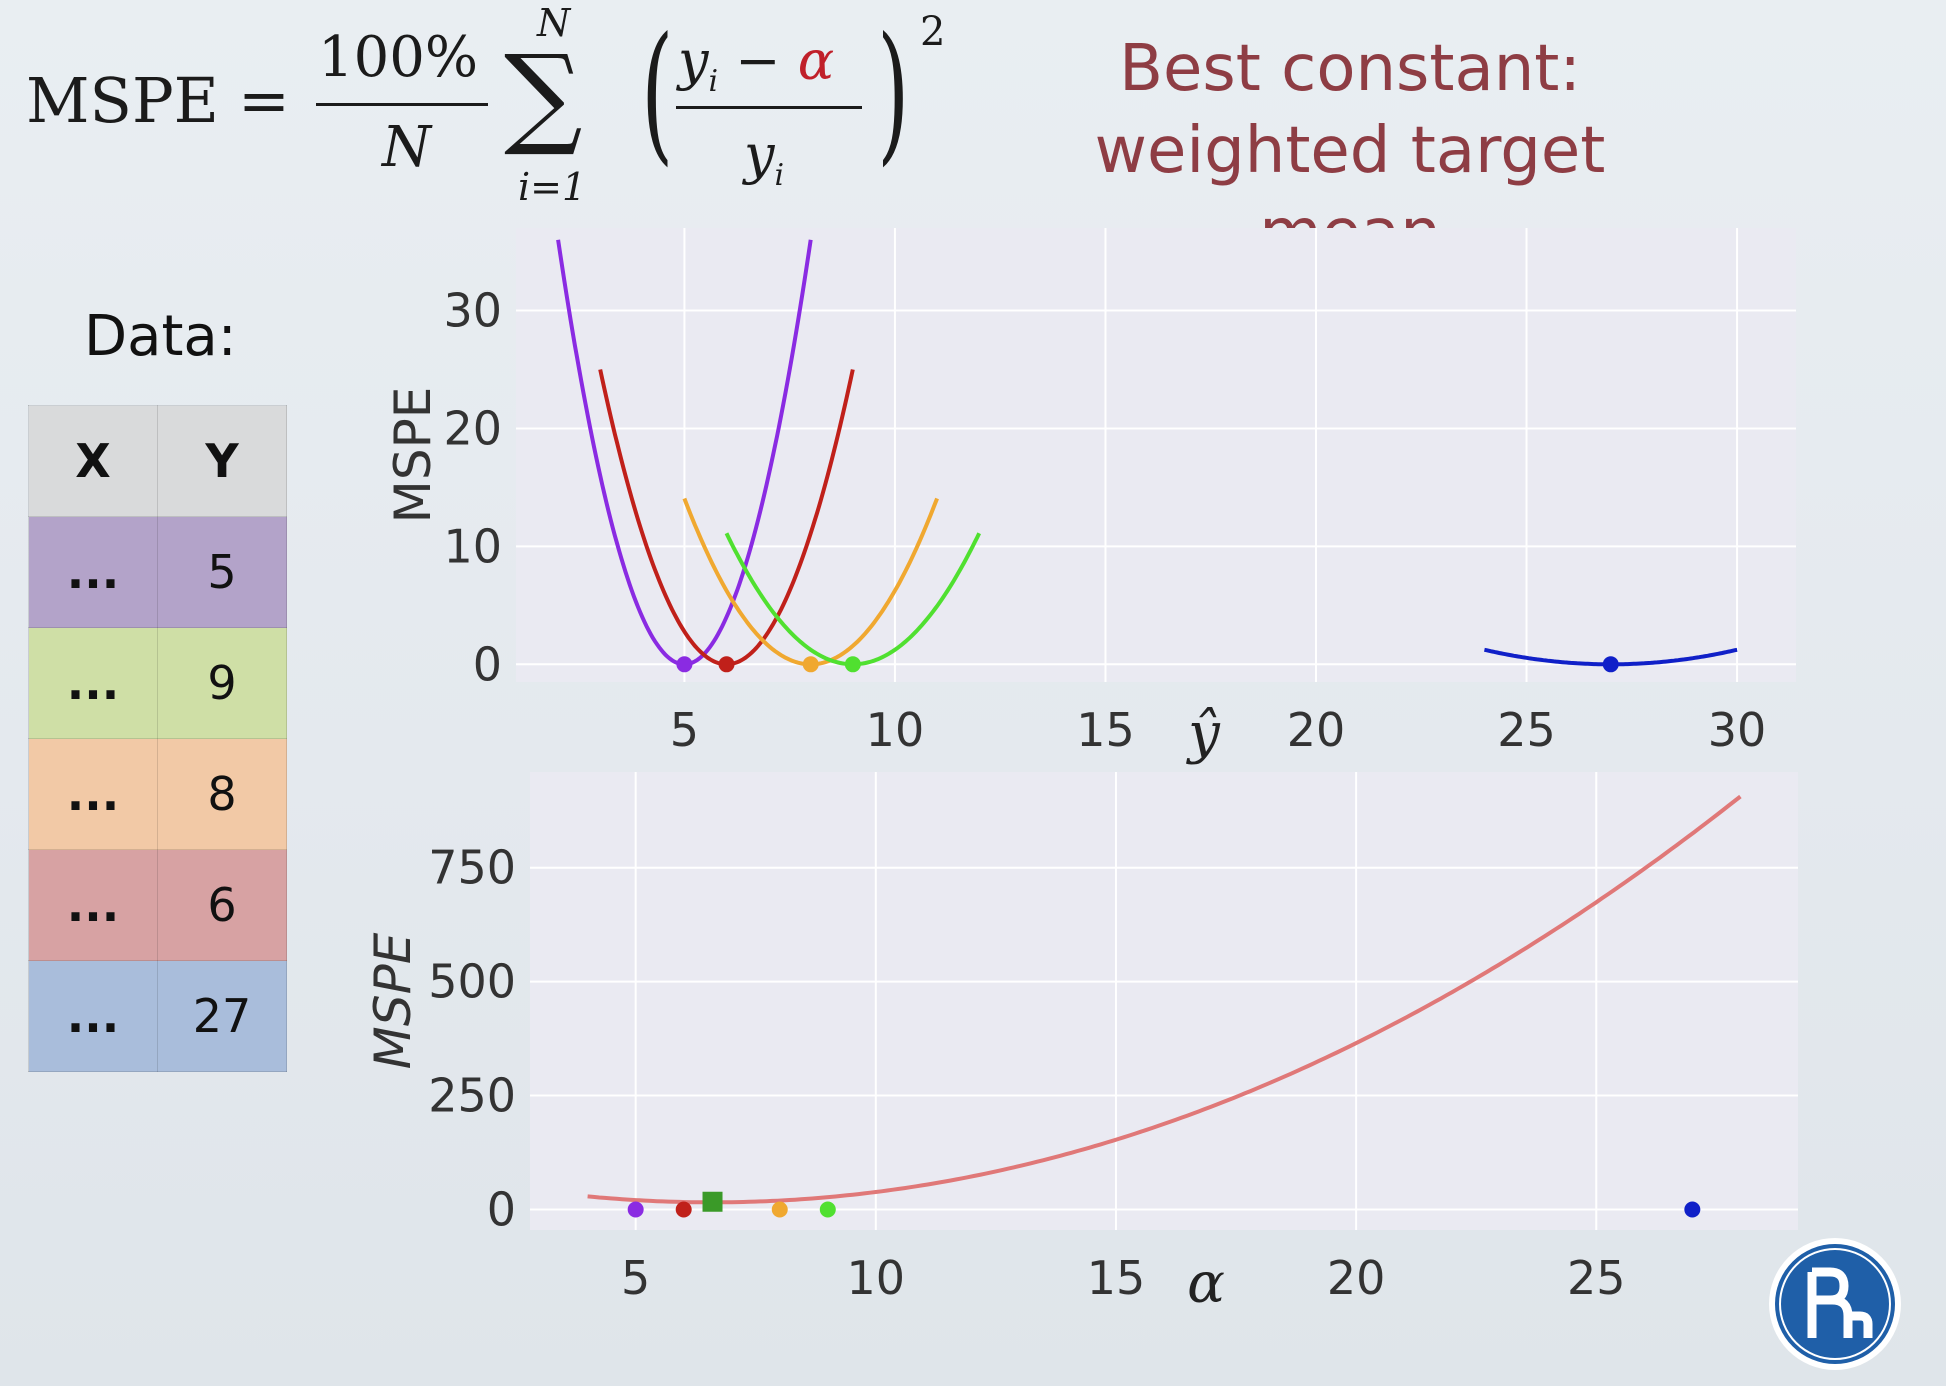 Image resolution: width=1946 pixels, height=1386 pixels. Describe the element at coordinates (406, 147) in the screenshot. I see `formula-denominator: N` at that location.